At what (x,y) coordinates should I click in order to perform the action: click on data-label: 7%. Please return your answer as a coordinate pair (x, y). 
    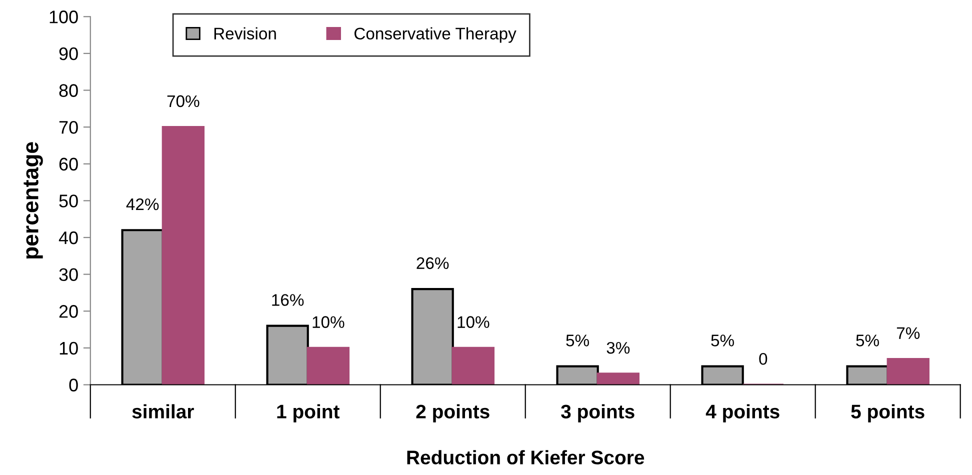
    Looking at the image, I should click on (908, 333).